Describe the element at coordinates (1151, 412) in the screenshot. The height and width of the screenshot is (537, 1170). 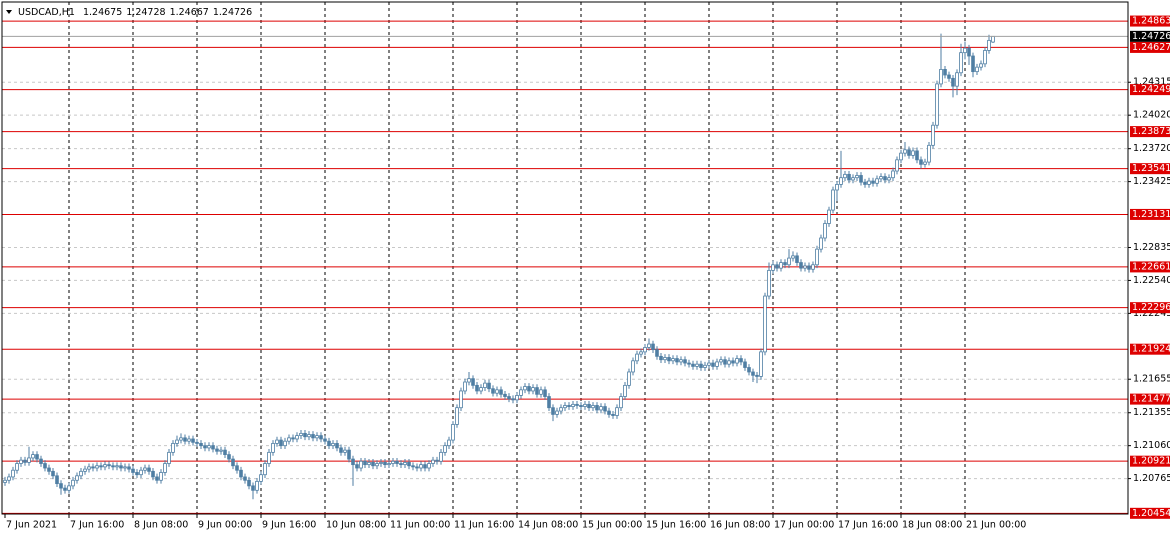
I see `y-tick-label: 1.21355` at that location.